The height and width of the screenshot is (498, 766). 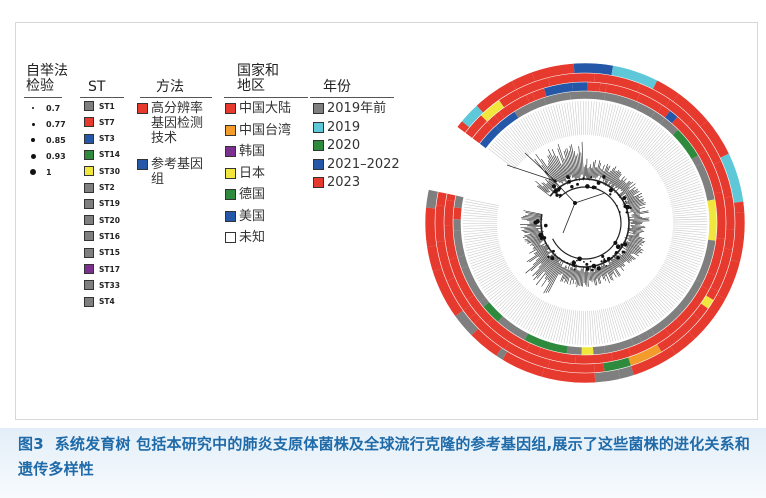 What do you see at coordinates (142, 108) in the screenshot?
I see `method-swatch` at bounding box center [142, 108].